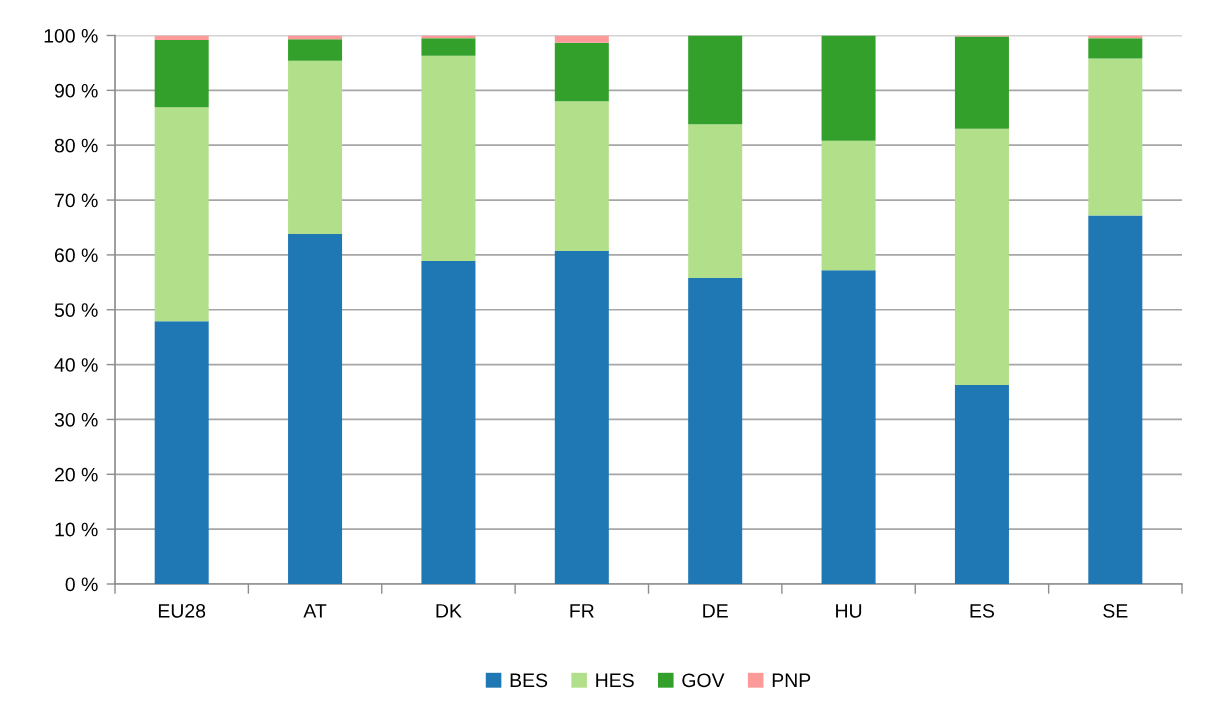 Image resolution: width=1206 pixels, height=702 pixels. Describe the element at coordinates (81, 584) in the screenshot. I see `y-tick-label: 0 %` at that location.